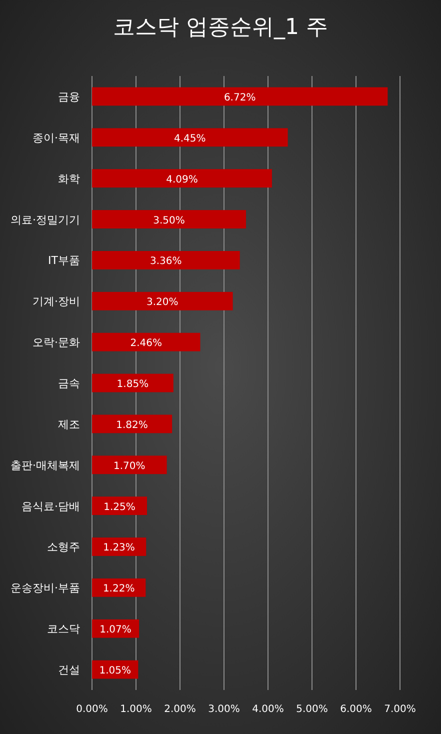 This screenshot has height=734, width=441. What do you see at coordinates (130, 466) in the screenshot?
I see `data-label: 1.70%` at bounding box center [130, 466].